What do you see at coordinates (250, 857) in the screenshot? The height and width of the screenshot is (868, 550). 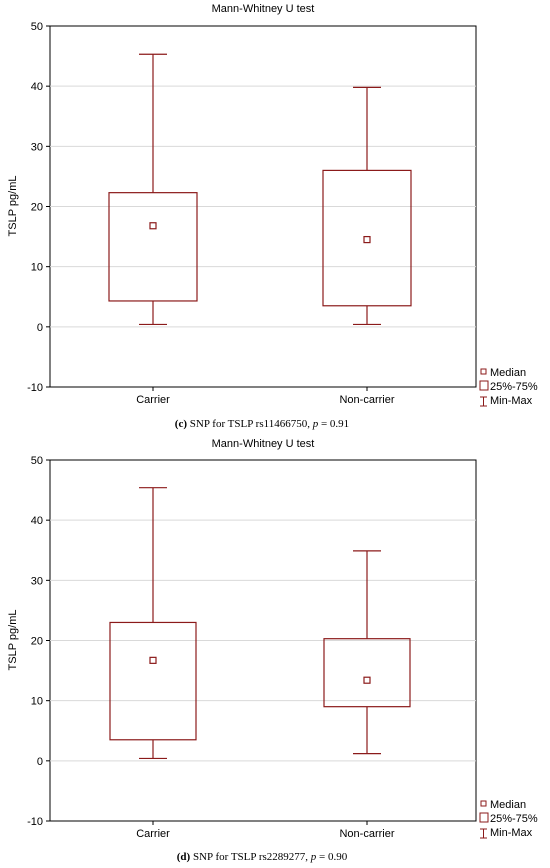 I see `caption-text: SNP for TSLP rs2289277,` at bounding box center [250, 857].